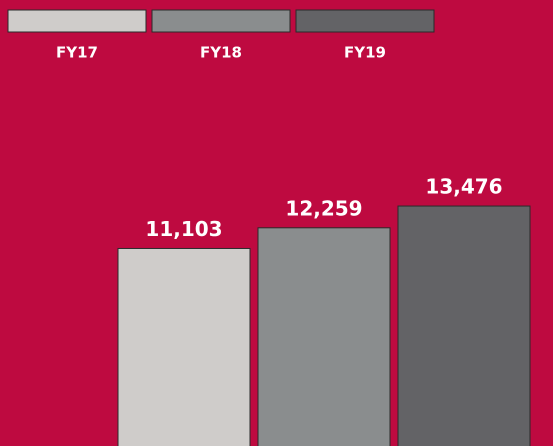 This screenshot has height=446, width=553. Describe the element at coordinates (323, 208) in the screenshot. I see `value-label: 12,259` at that location.